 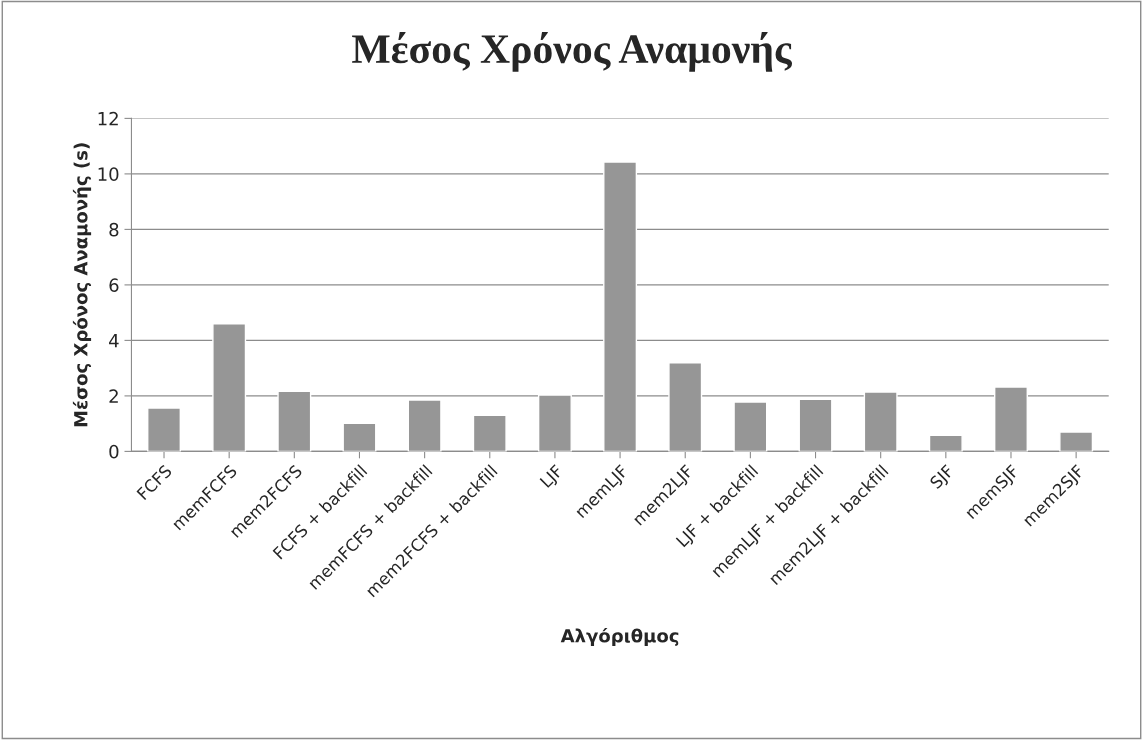 I want to click on x-tick-label: LJF, so click(x=552, y=477).